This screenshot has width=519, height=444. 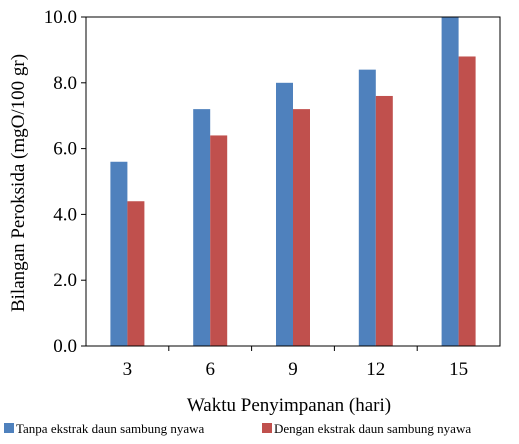 I want to click on x-tick-label: 6, so click(x=210, y=369).